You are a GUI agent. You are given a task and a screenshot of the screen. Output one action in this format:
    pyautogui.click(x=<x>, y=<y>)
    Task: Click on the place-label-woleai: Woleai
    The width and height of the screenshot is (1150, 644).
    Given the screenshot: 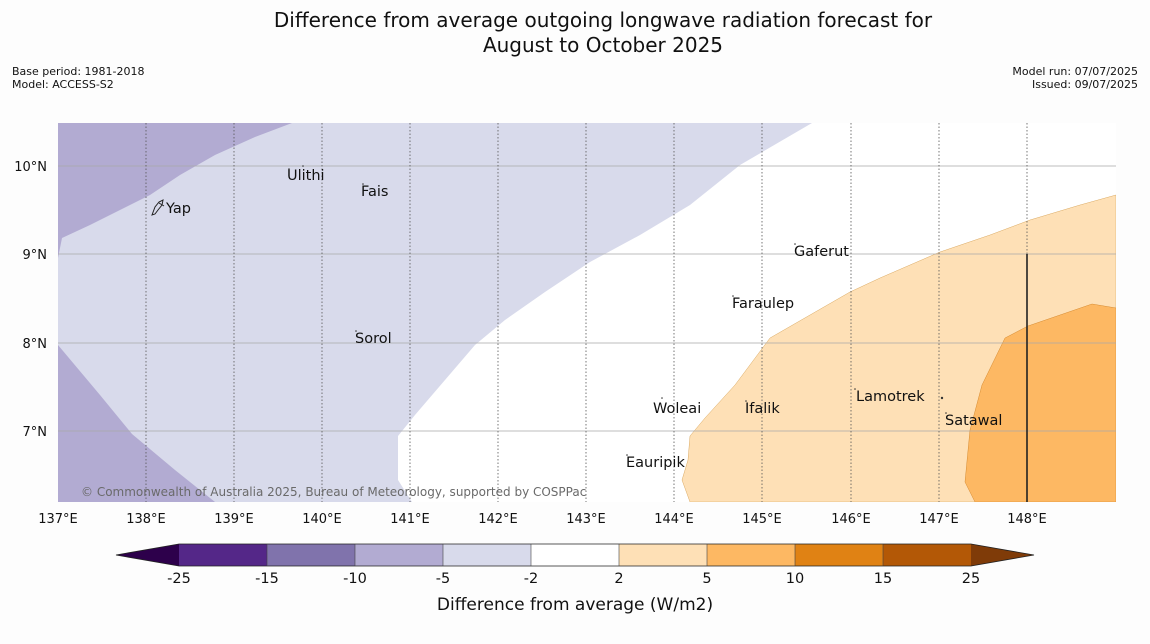 What is the action you would take?
    pyautogui.click(x=677, y=409)
    